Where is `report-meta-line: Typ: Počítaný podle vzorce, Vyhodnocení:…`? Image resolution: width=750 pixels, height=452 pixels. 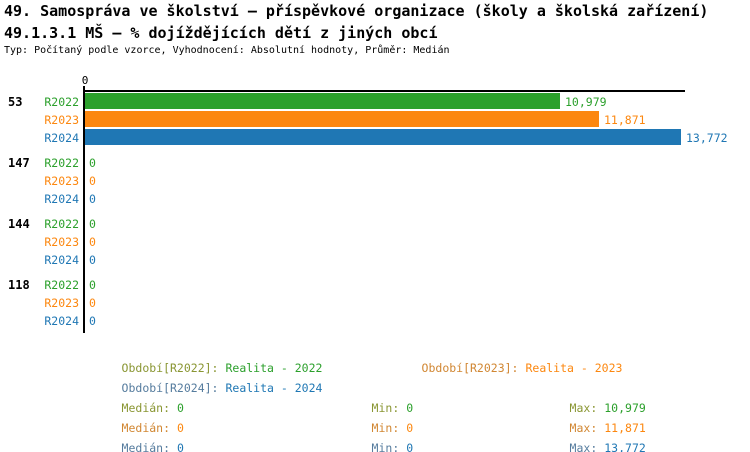
report-meta-line: Typ: Počítaný podle vzorce, Vyhodnocení:… is located at coordinates (227, 50).